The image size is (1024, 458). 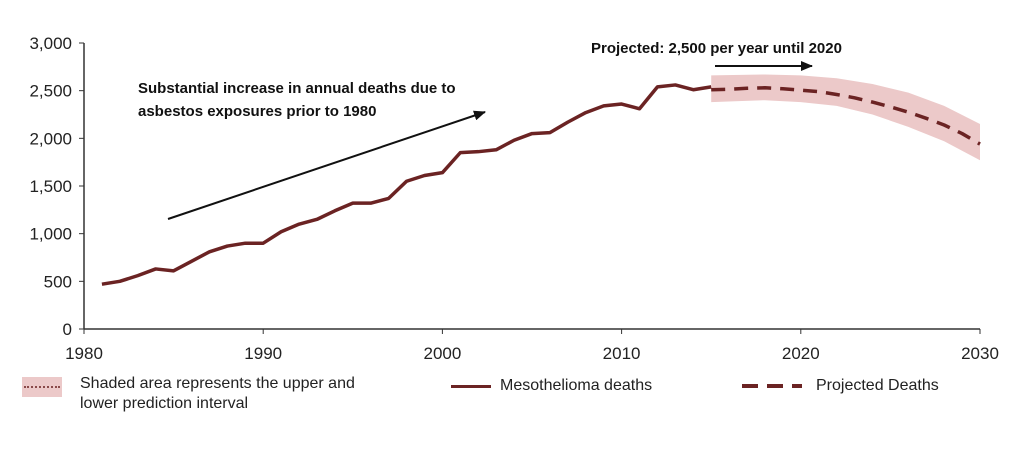 What do you see at coordinates (576, 385) in the screenshot?
I see `legend-actual-label: Mesothelioma deaths` at bounding box center [576, 385].